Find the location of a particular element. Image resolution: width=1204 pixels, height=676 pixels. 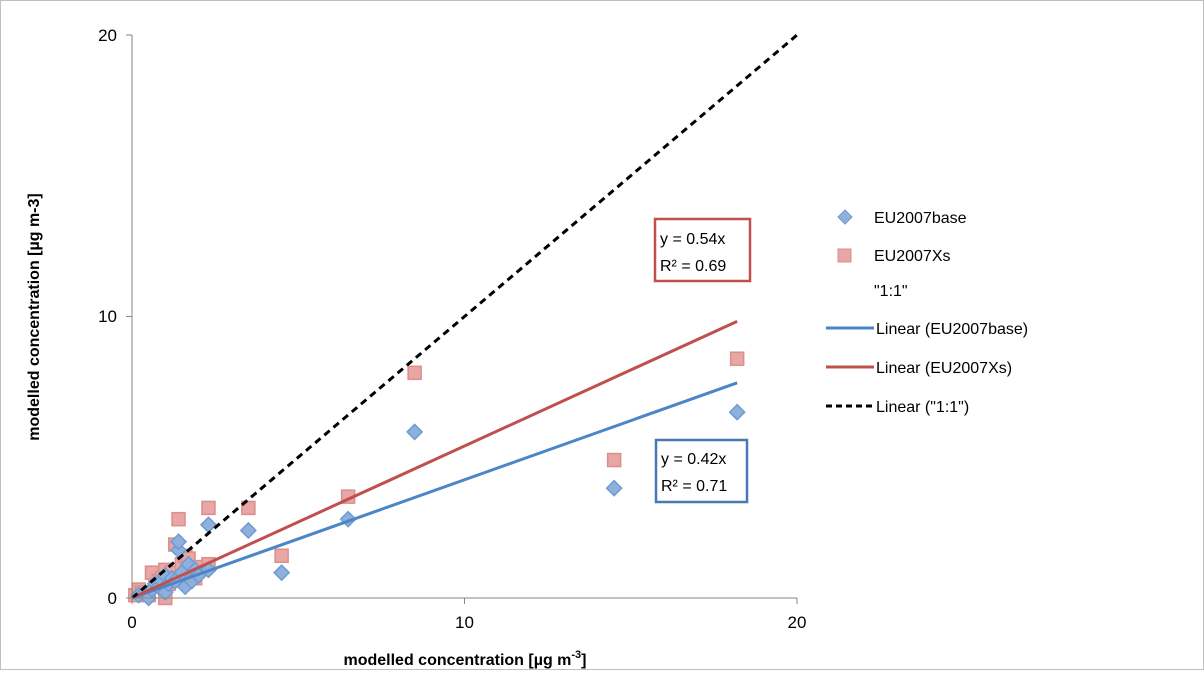

equation-box-base: y = 0.42x R² = 0.71 is located at coordinates (701, 471).